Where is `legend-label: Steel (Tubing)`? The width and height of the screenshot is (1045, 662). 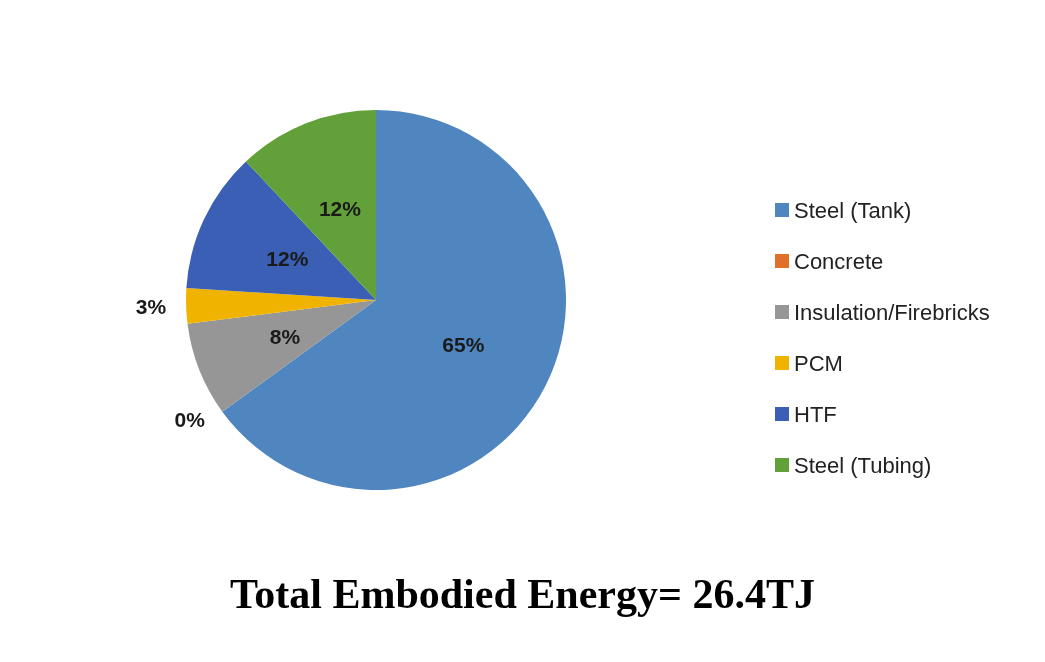 legend-label: Steel (Tubing) is located at coordinates (863, 465).